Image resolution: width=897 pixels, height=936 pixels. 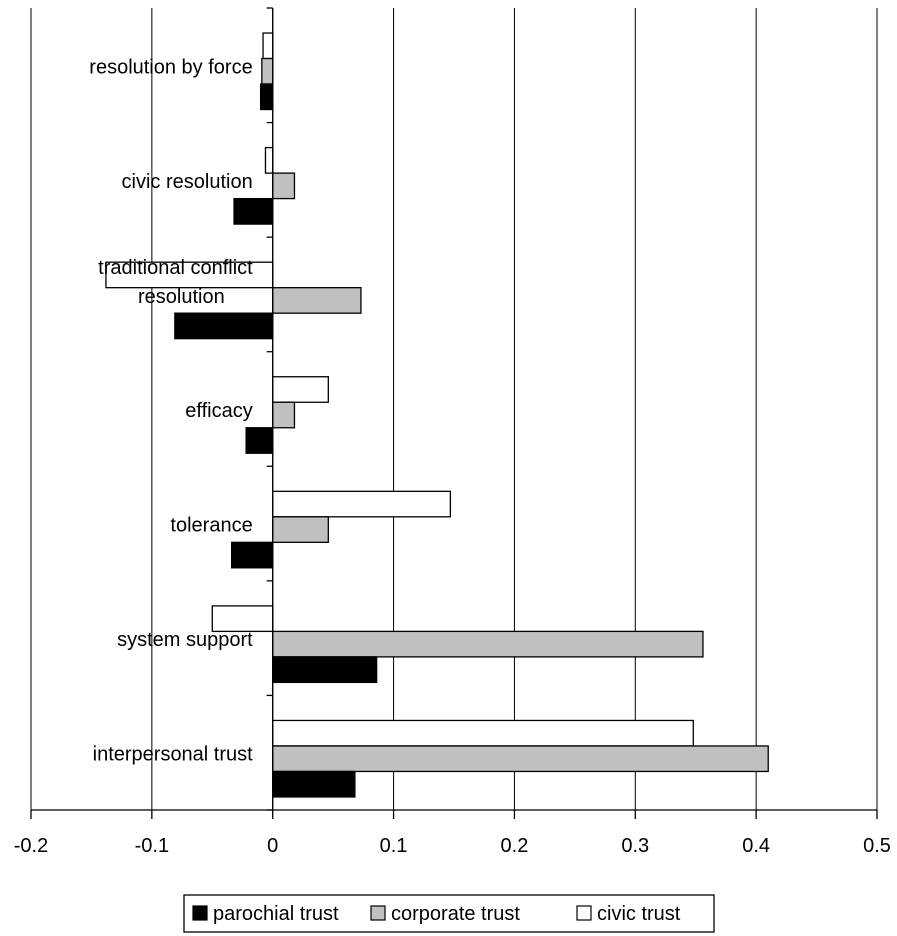 What do you see at coordinates (756, 846) in the screenshot?
I see `x-tick-label-0.4: 0.4` at bounding box center [756, 846].